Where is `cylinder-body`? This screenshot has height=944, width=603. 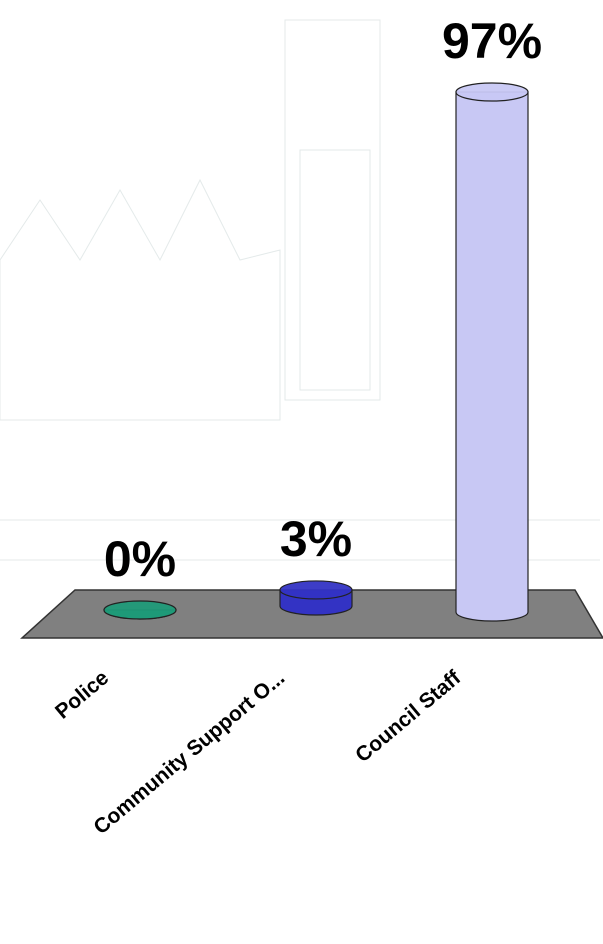
cylinder-body is located at coordinates (492, 356).